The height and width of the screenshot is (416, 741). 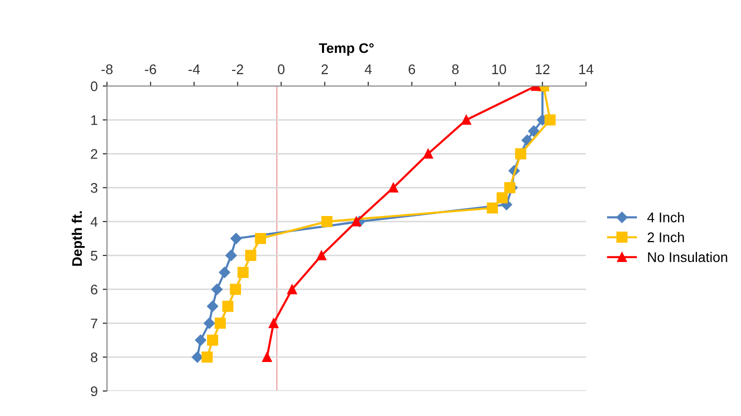 I want to click on y-tick-label: 9, so click(x=94, y=391).